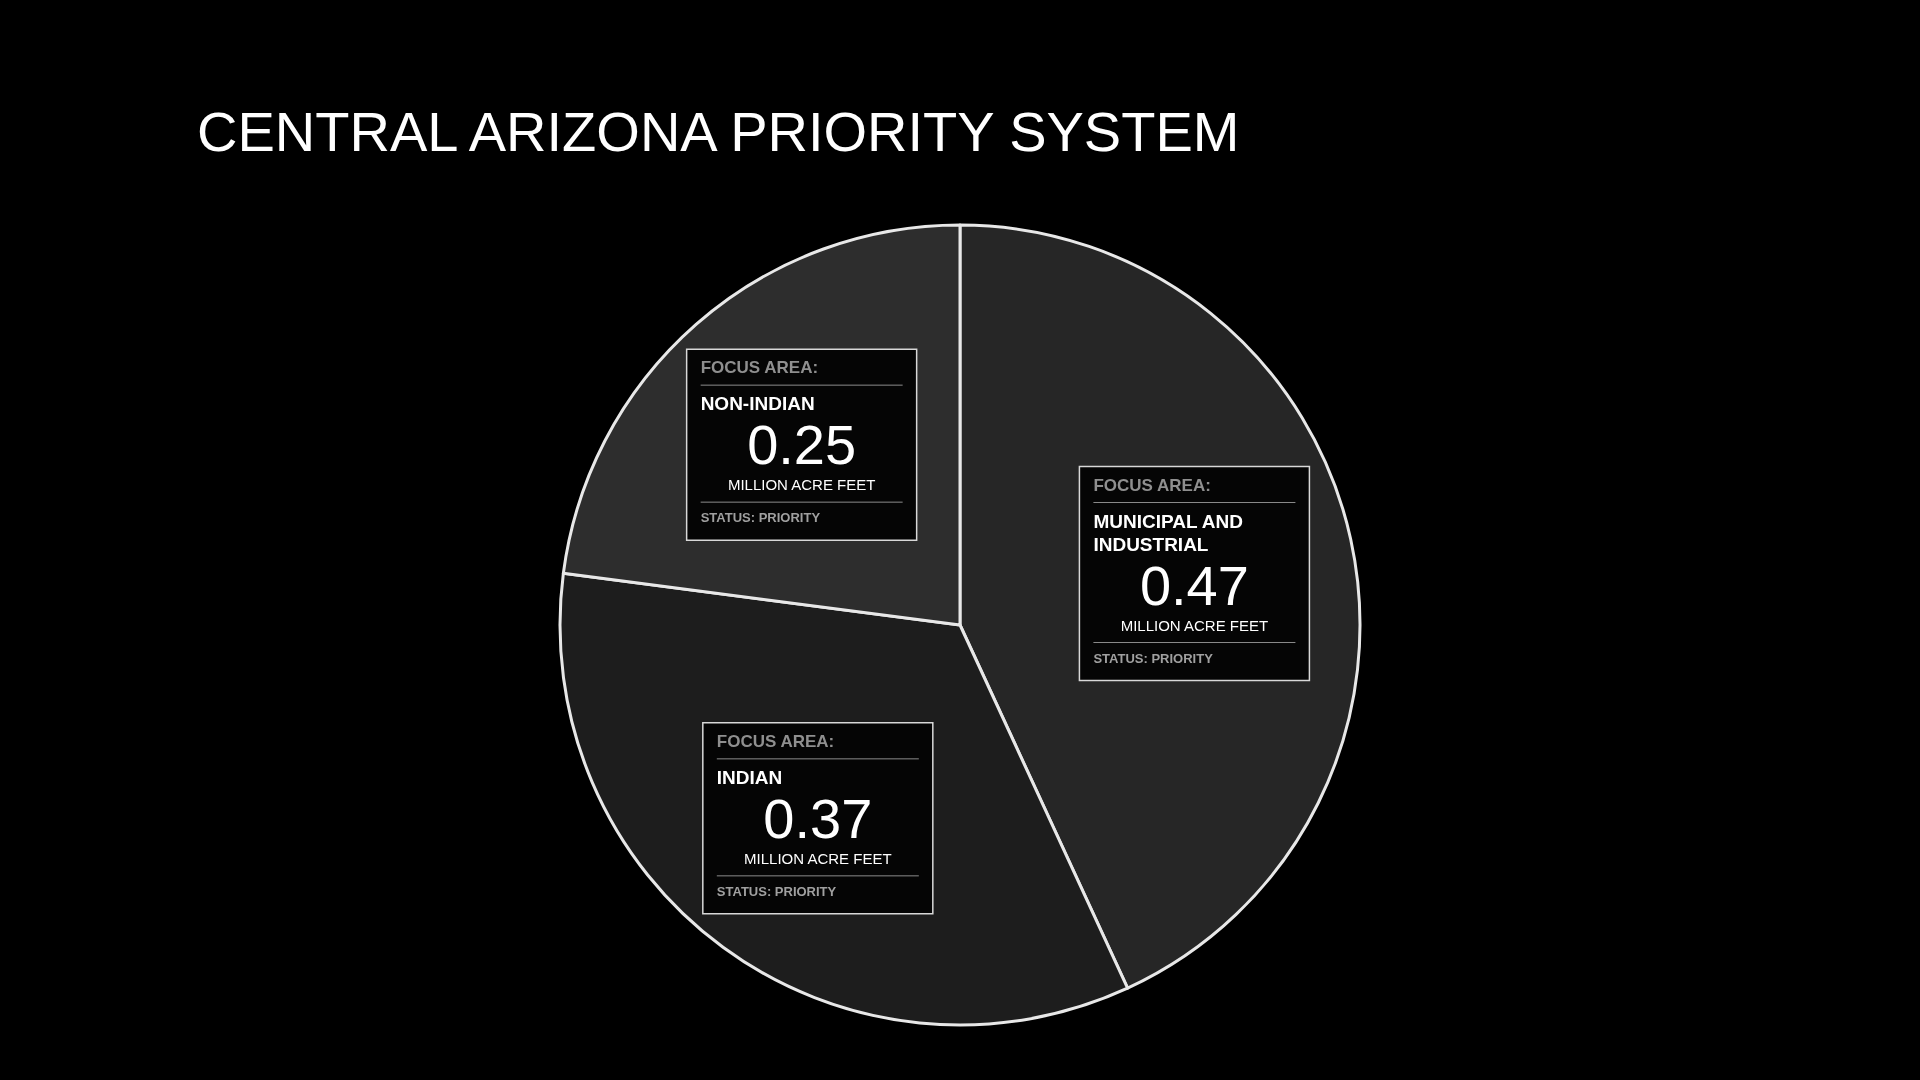 The height and width of the screenshot is (1080, 1920). Describe the element at coordinates (802, 445) in the screenshot. I see `data-label: 0.25` at that location.